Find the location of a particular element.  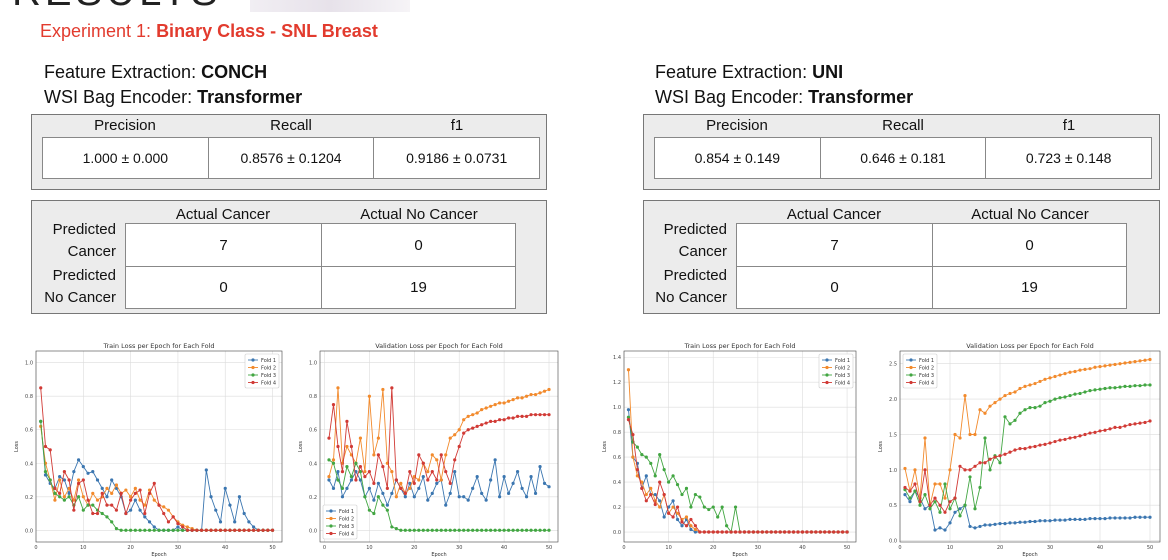

plot-frame is located at coordinates (1030, 446).